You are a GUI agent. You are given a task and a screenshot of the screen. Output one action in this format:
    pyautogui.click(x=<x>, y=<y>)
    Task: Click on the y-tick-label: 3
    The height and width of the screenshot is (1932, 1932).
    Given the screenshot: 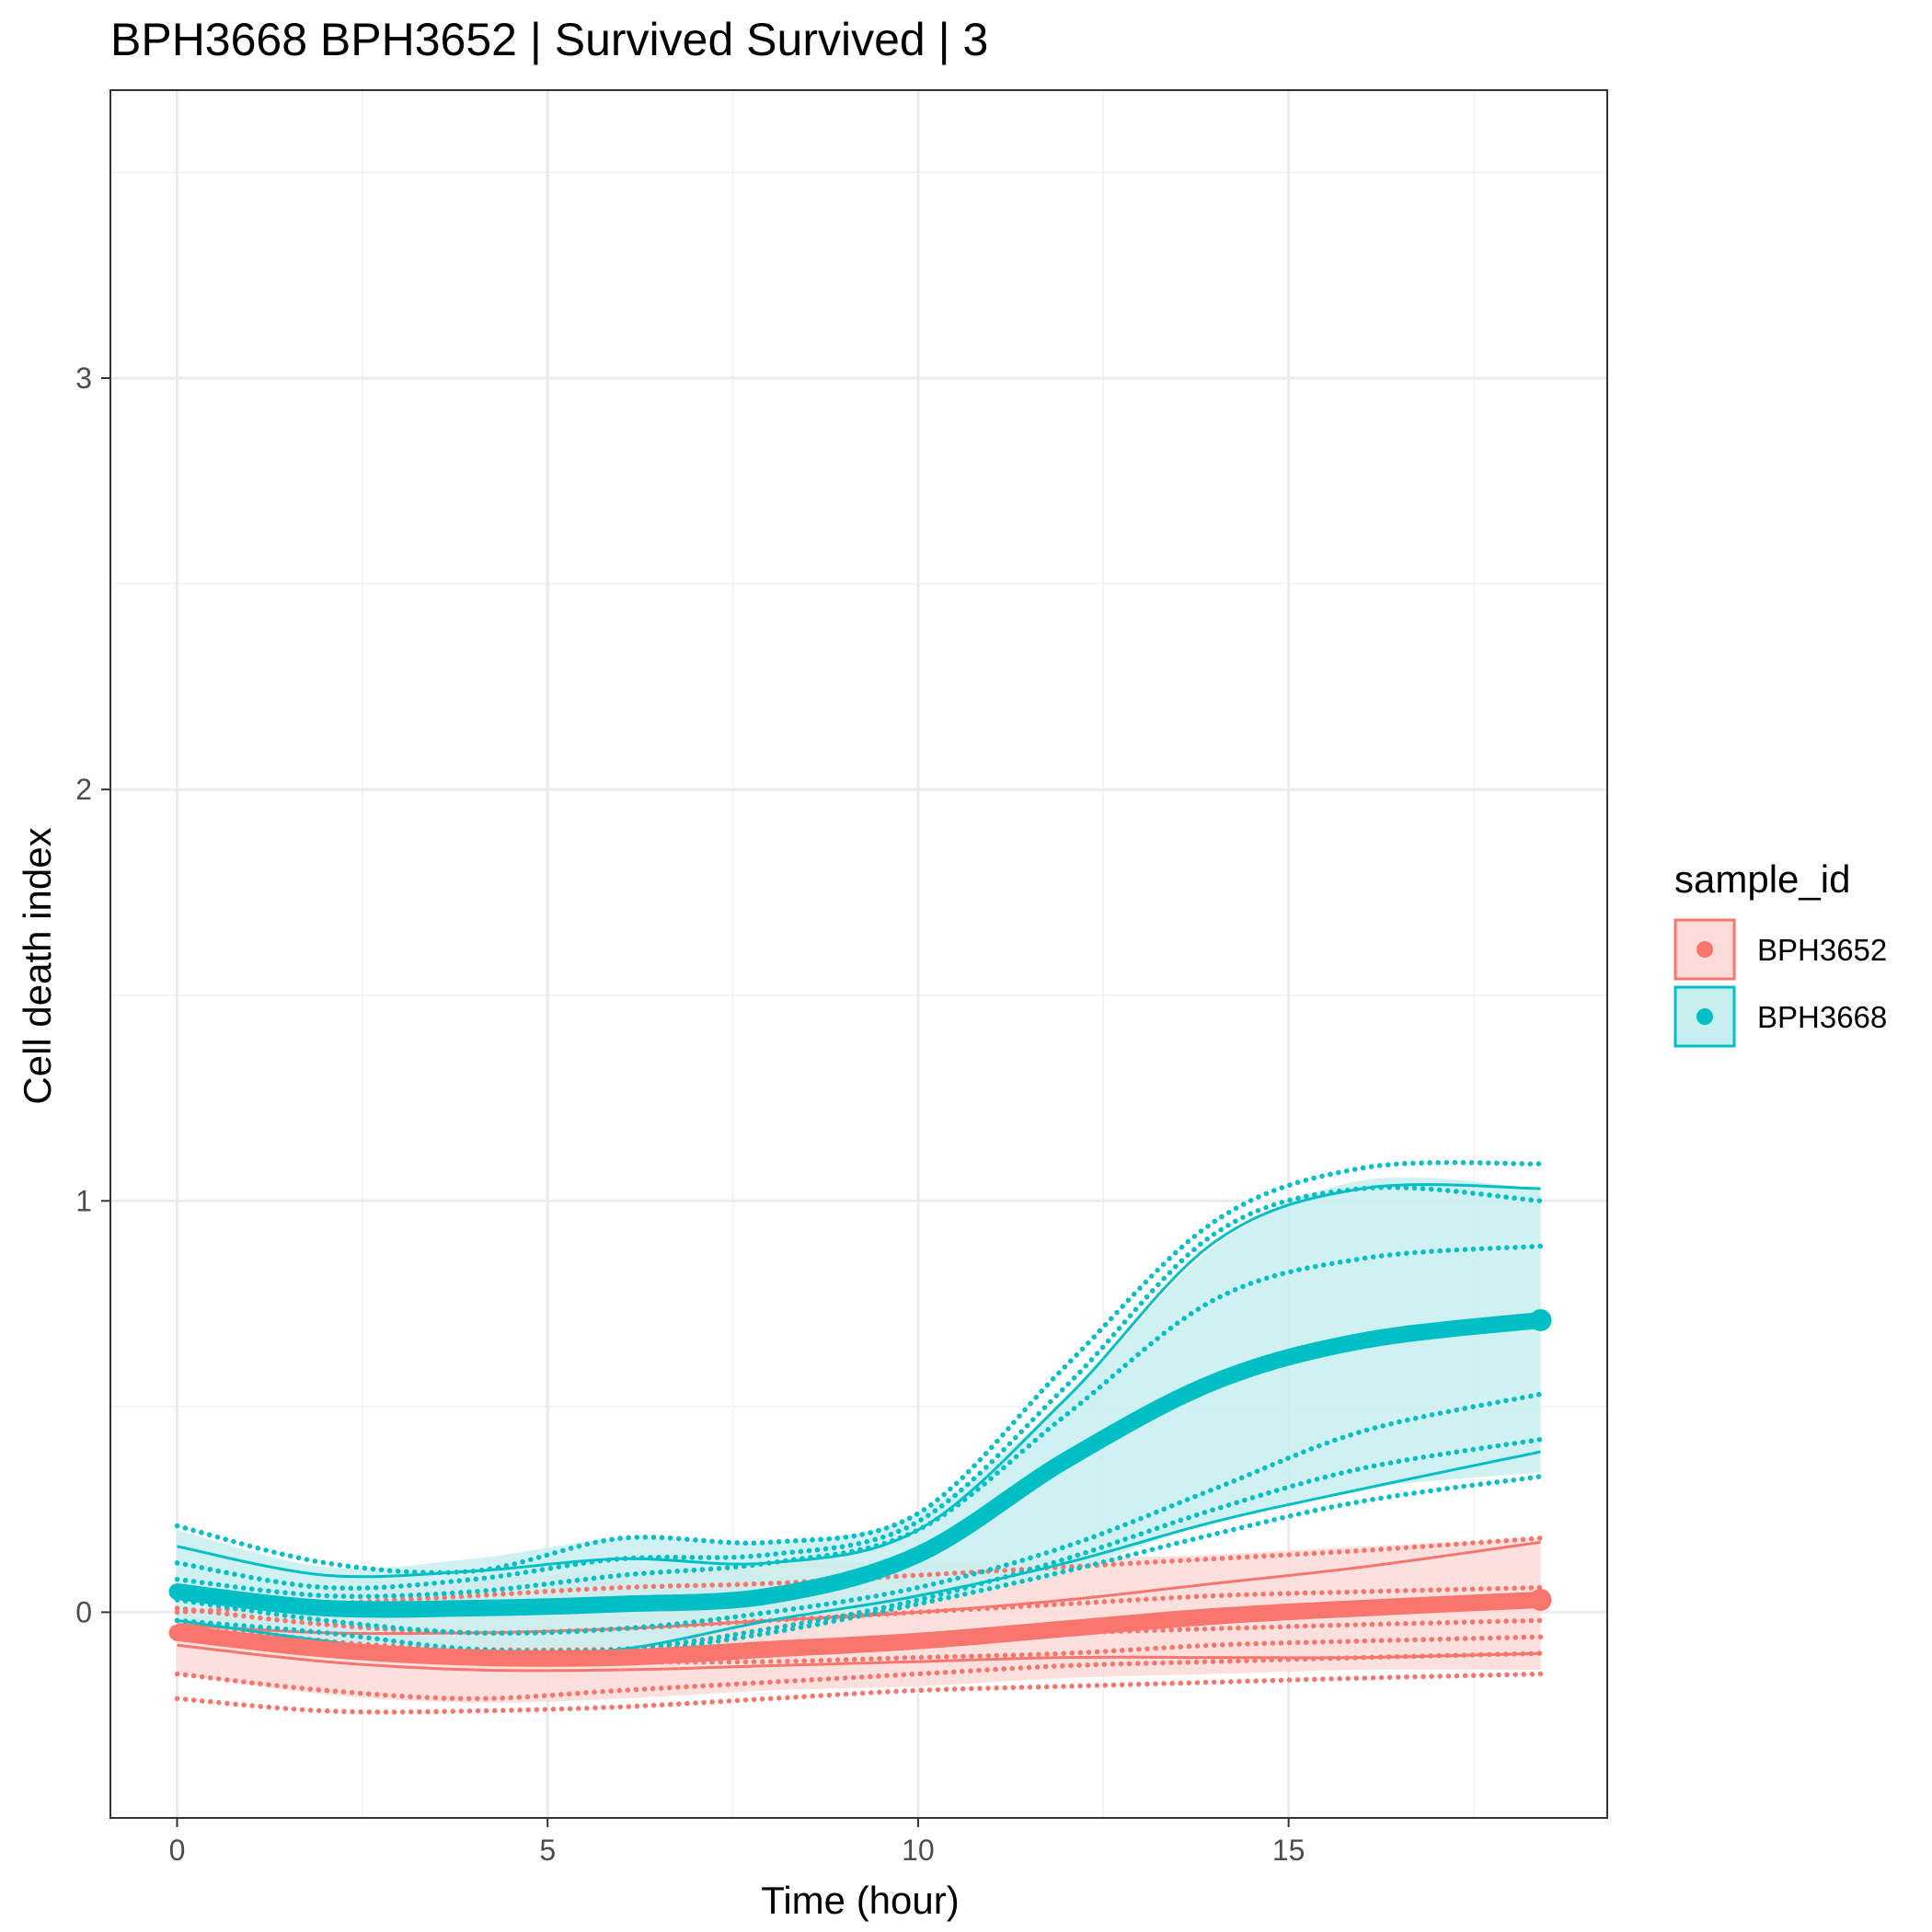 What is the action you would take?
    pyautogui.click(x=83, y=378)
    